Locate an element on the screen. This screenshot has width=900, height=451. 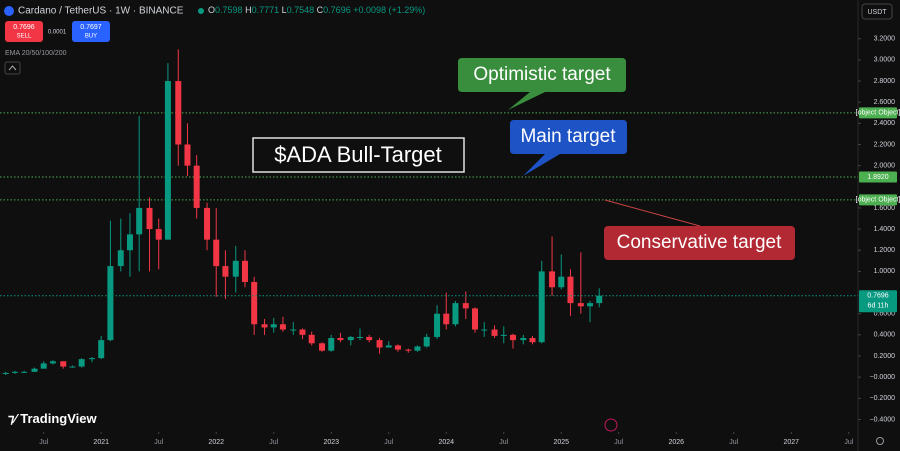
ohlc-value: 0.7696 is located at coordinates (337, 10).